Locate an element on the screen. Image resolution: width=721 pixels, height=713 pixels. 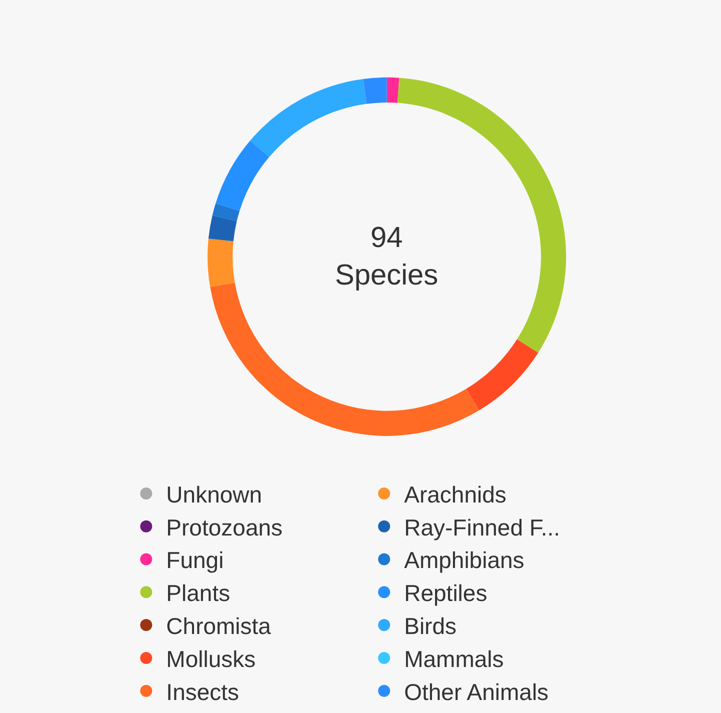
legend-label: Reptiles is located at coordinates (446, 593).